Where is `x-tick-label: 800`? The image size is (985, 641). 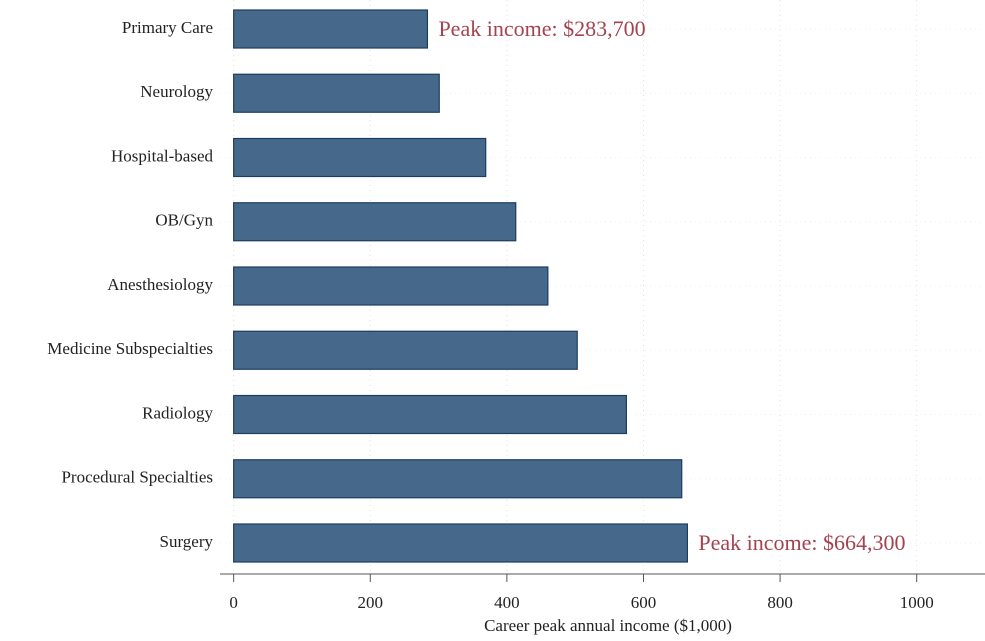 x-tick-label: 800 is located at coordinates (780, 602).